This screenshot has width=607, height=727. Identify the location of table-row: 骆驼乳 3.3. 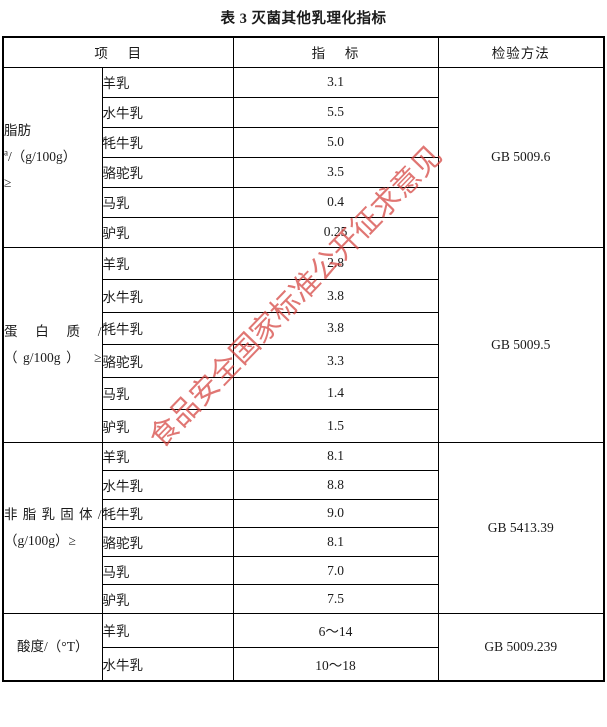
(303, 361).